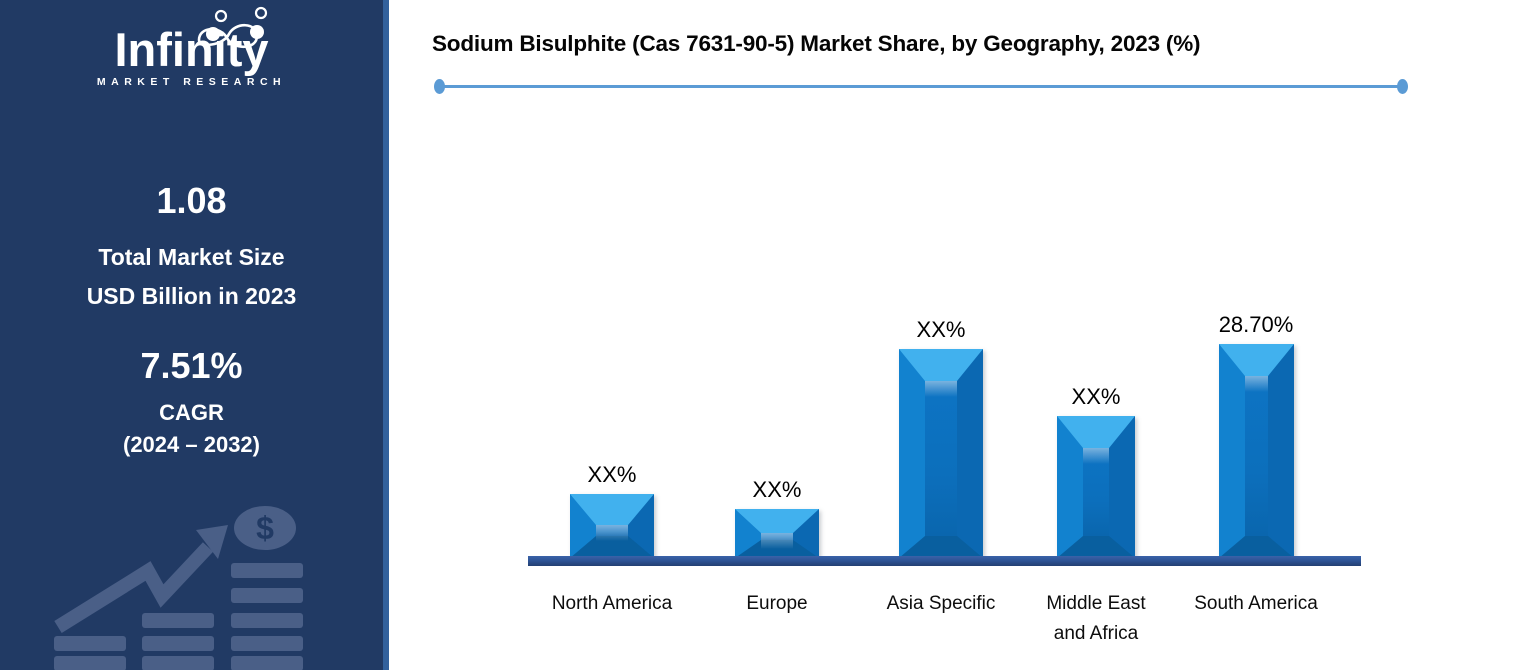 This screenshot has height=670, width=1517. Describe the element at coordinates (612, 603) in the screenshot. I see `category-label-north-america: North America` at that location.